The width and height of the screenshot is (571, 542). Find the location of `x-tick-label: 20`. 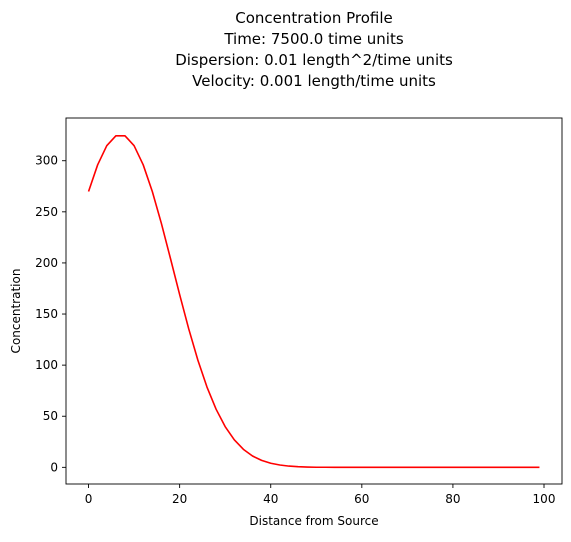

x-tick-label: 20 is located at coordinates (179, 499).